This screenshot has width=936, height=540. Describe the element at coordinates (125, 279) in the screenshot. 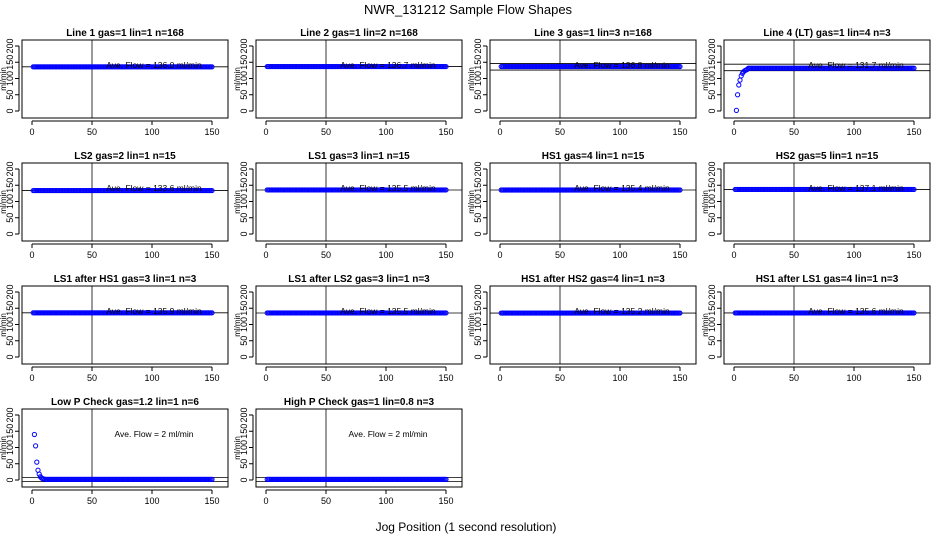

I see `panel-title: LS1 after HS1 gas=3 lin=1 n=3` at that location.